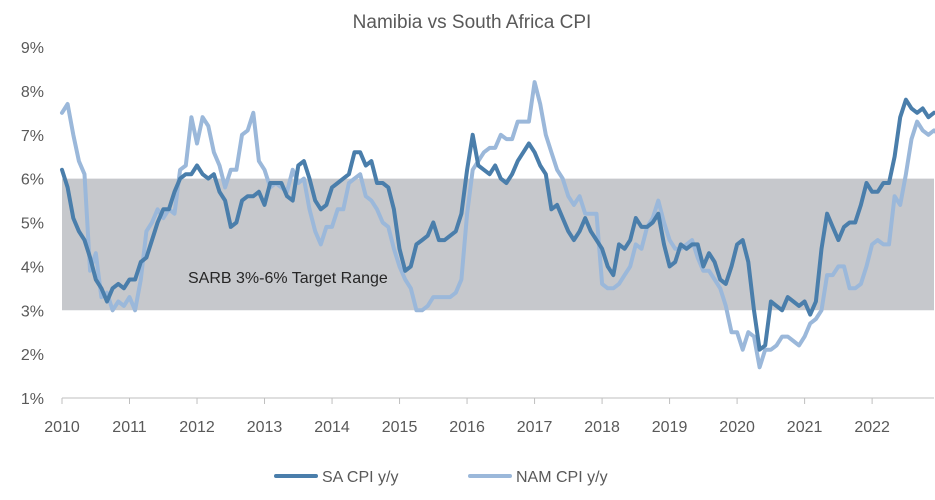 This screenshot has height=500, width=935. Describe the element at coordinates (805, 427) in the screenshot. I see `x-tick-label: 2021` at that location.